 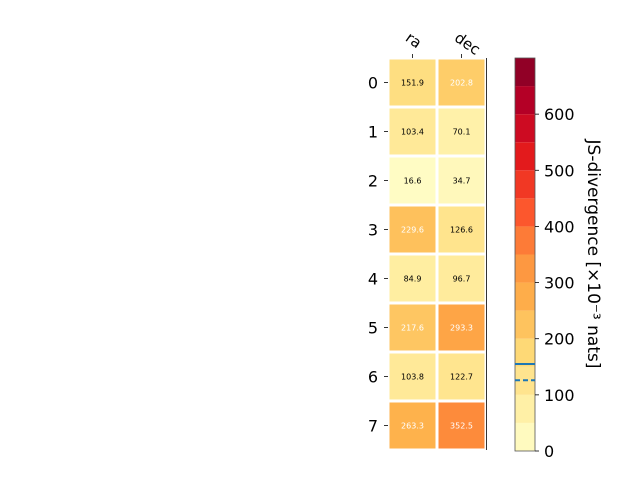 What do you see at coordinates (378, 255) in the screenshot?
I see `row-labels: 0 1 2 3 4 5 6 7` at bounding box center [378, 255].